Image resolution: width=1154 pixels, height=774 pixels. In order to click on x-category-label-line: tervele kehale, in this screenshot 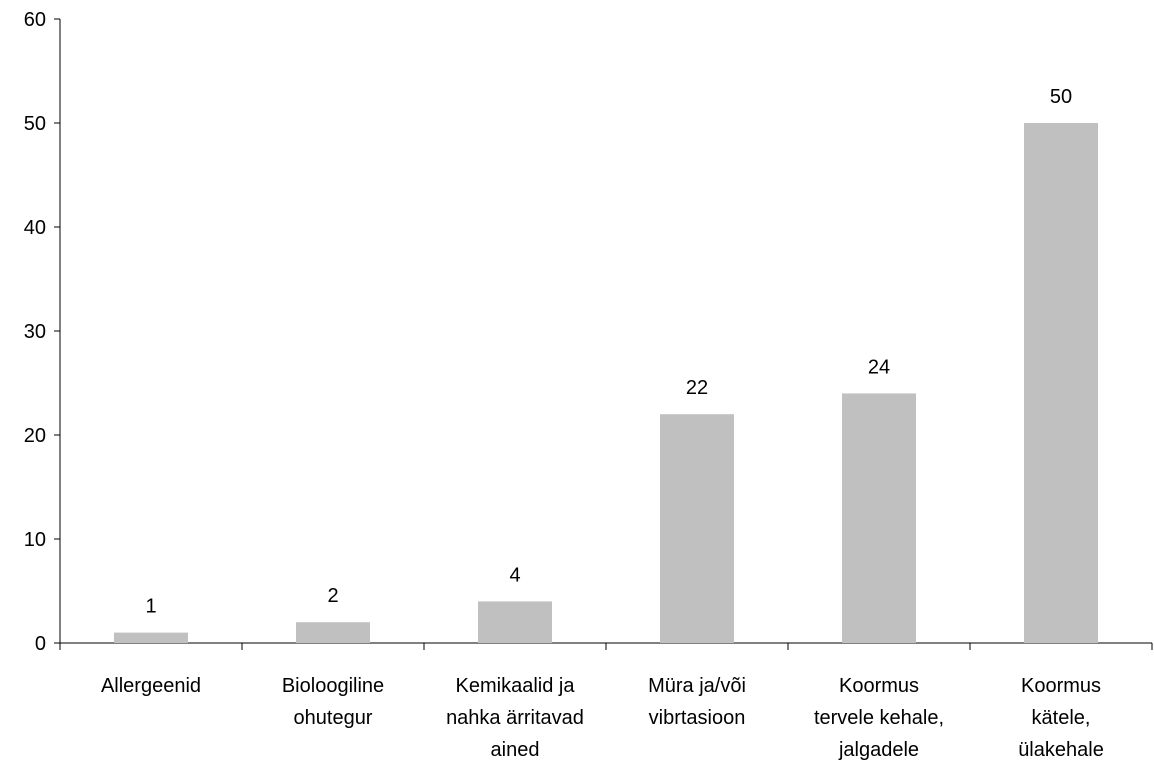, I will do `click(879, 718)`.